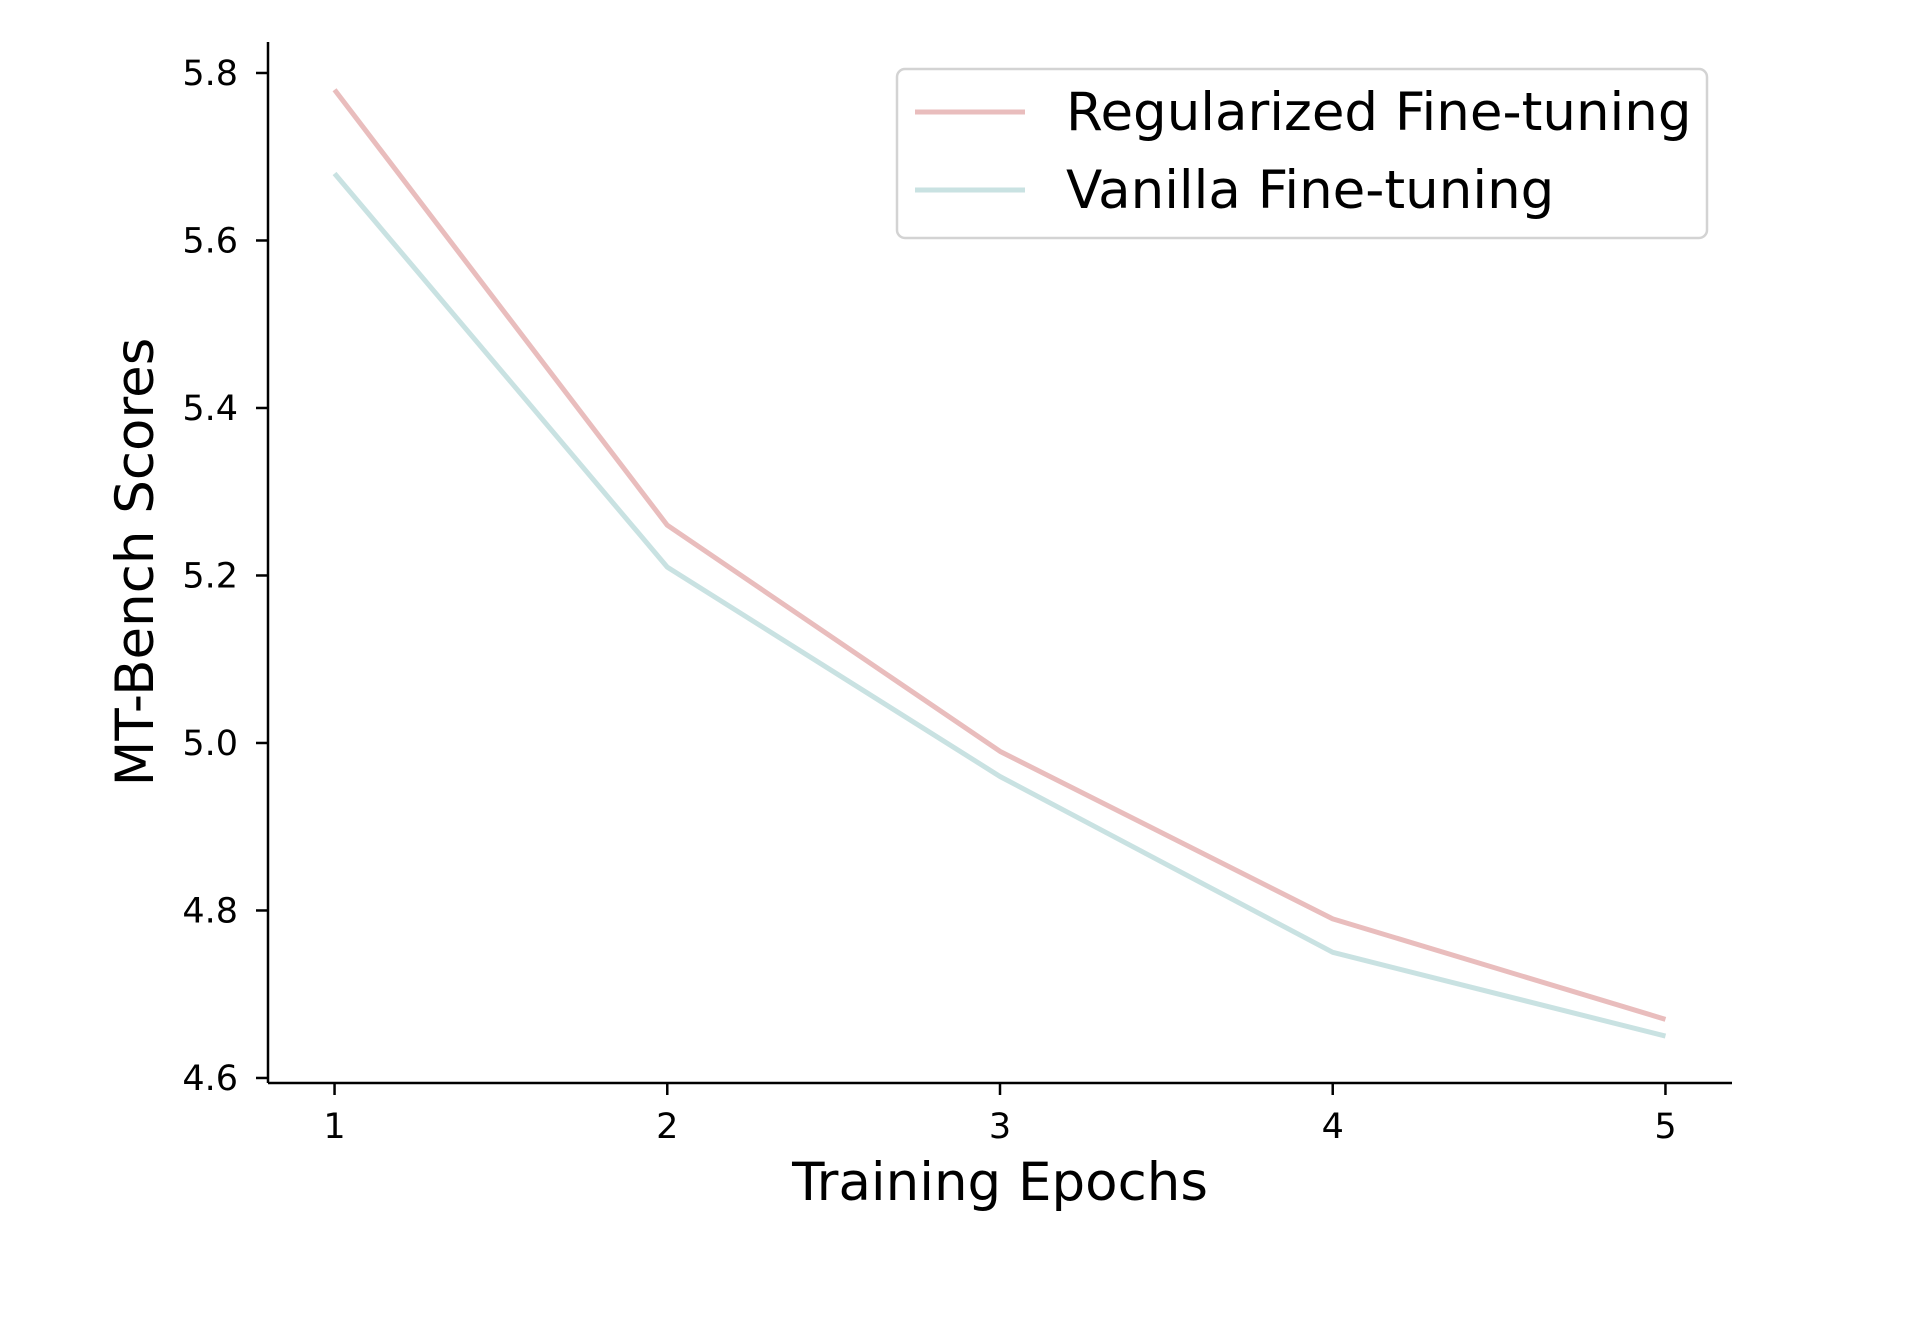 The image size is (1924, 1324). What do you see at coordinates (334, 1127) in the screenshot?
I see `x-tick-label: 1` at bounding box center [334, 1127].